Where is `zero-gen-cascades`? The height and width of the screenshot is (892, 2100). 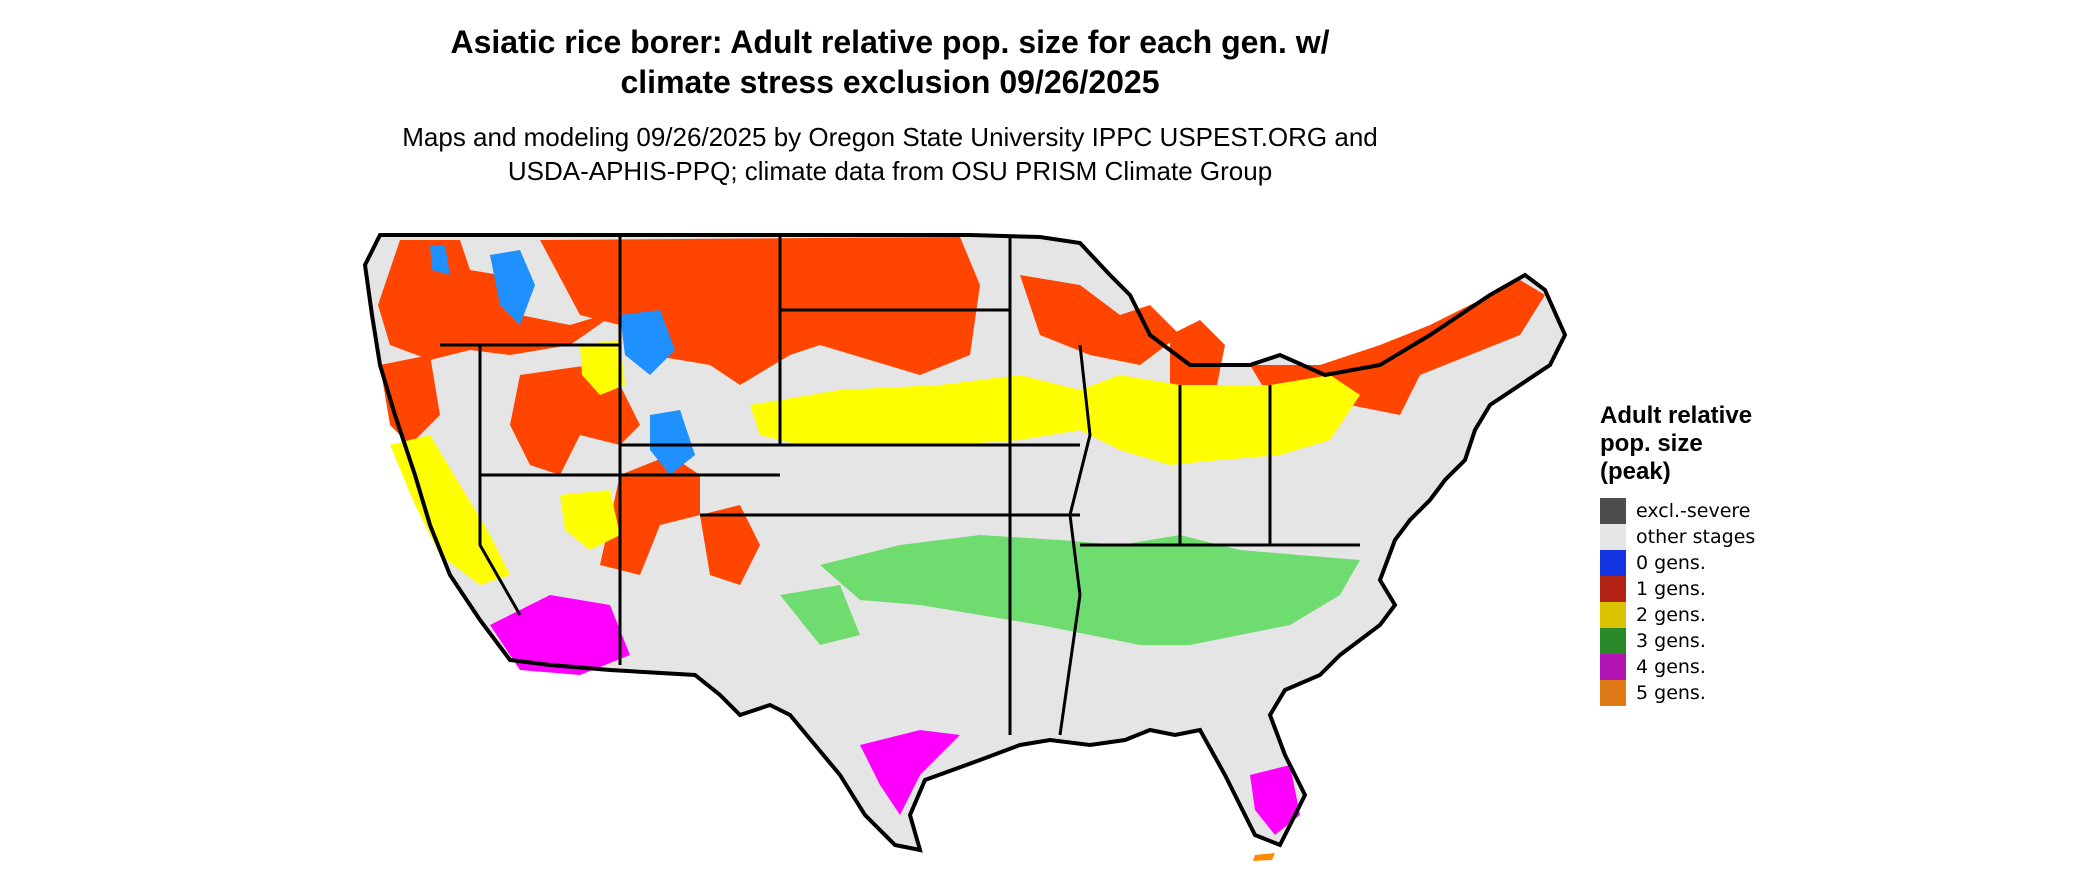 zero-gen-cascades is located at coordinates (440, 260).